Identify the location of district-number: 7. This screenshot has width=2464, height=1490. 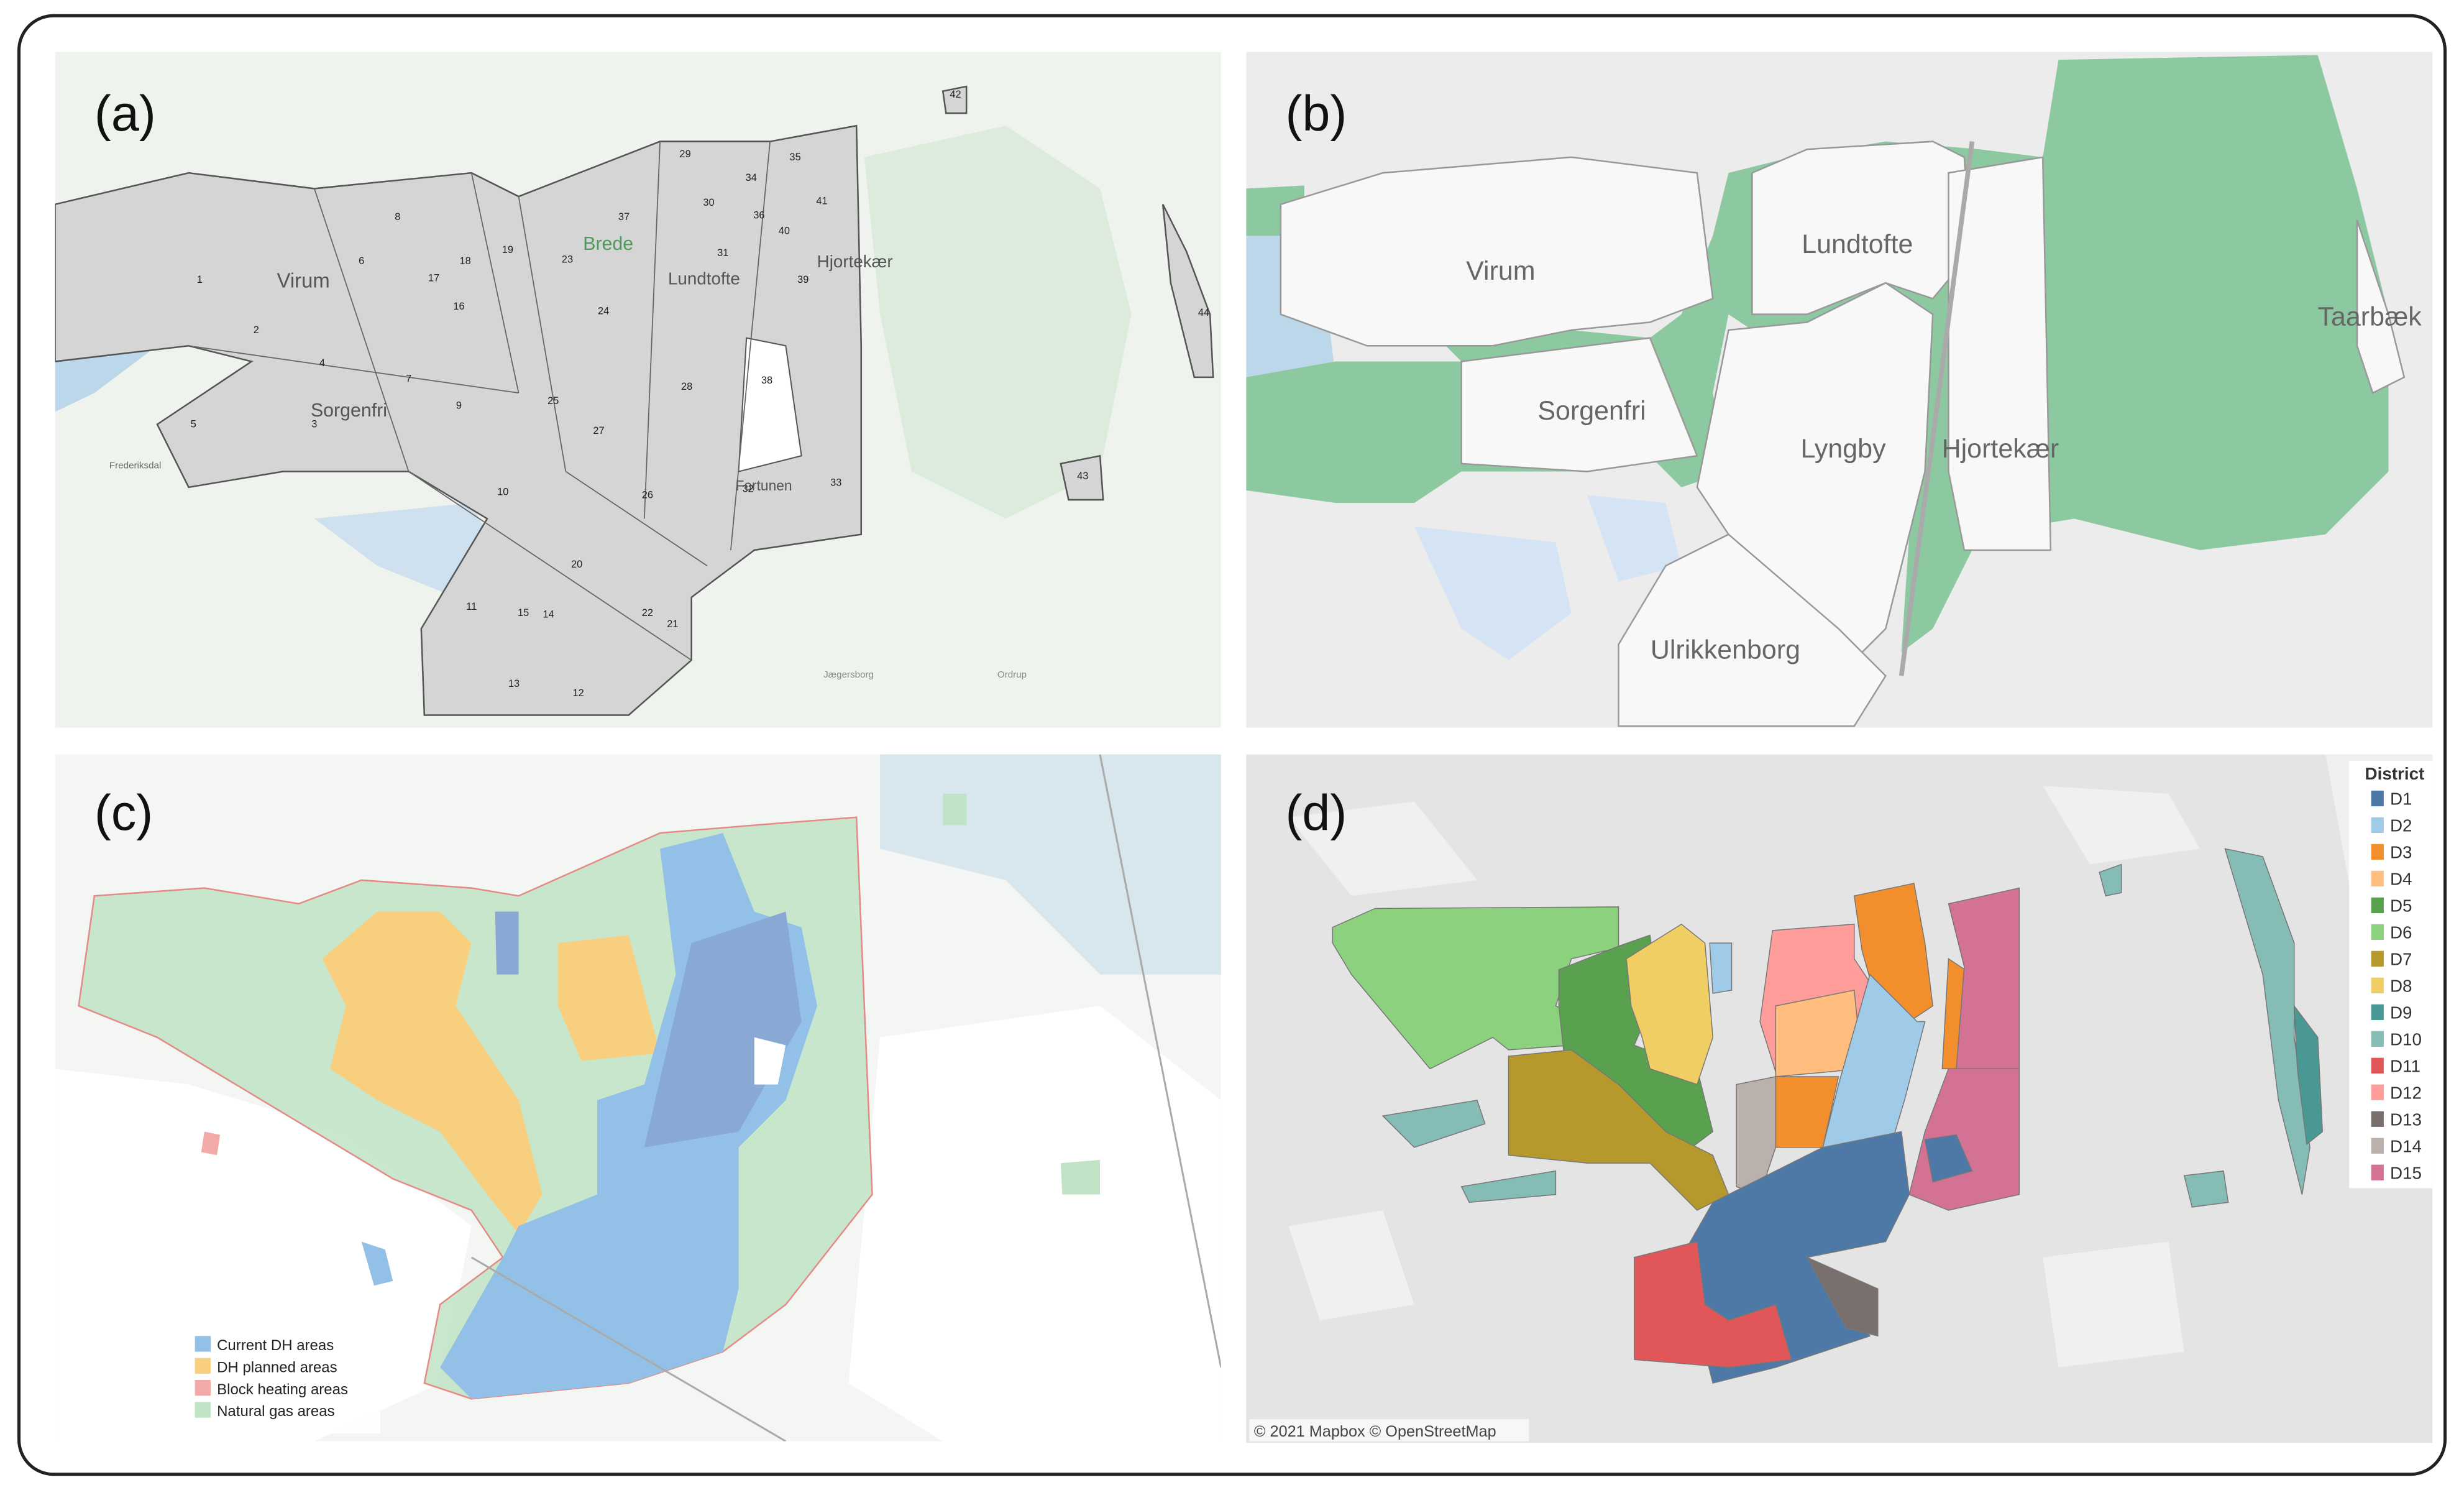
(408, 378).